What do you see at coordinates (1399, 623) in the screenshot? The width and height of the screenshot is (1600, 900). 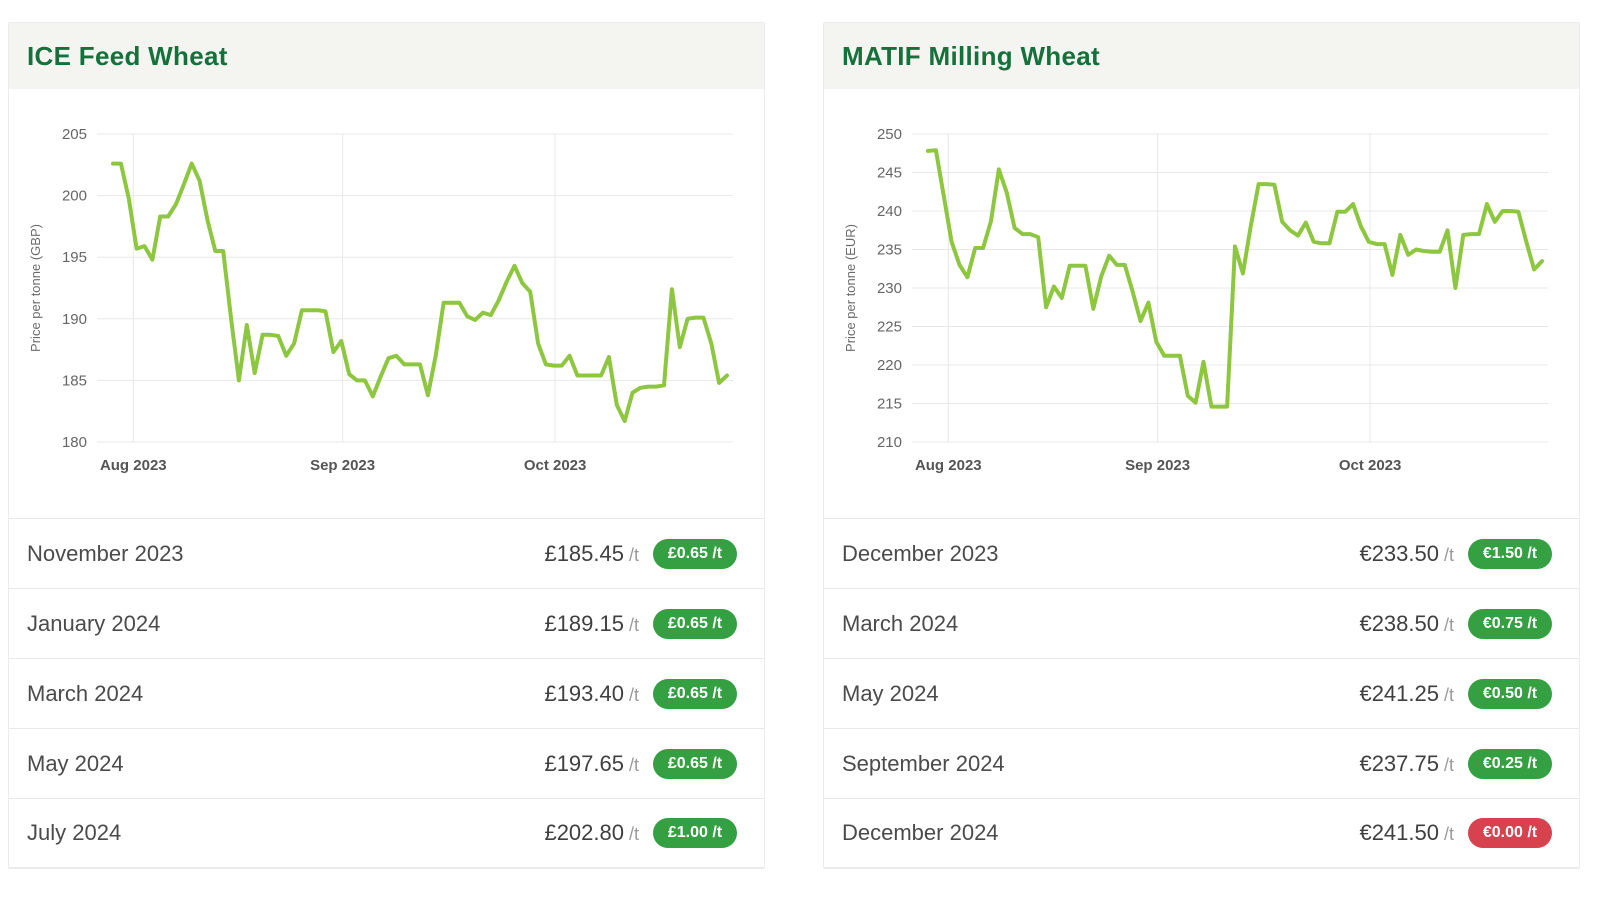 I see `price-value: €238.50` at bounding box center [1399, 623].